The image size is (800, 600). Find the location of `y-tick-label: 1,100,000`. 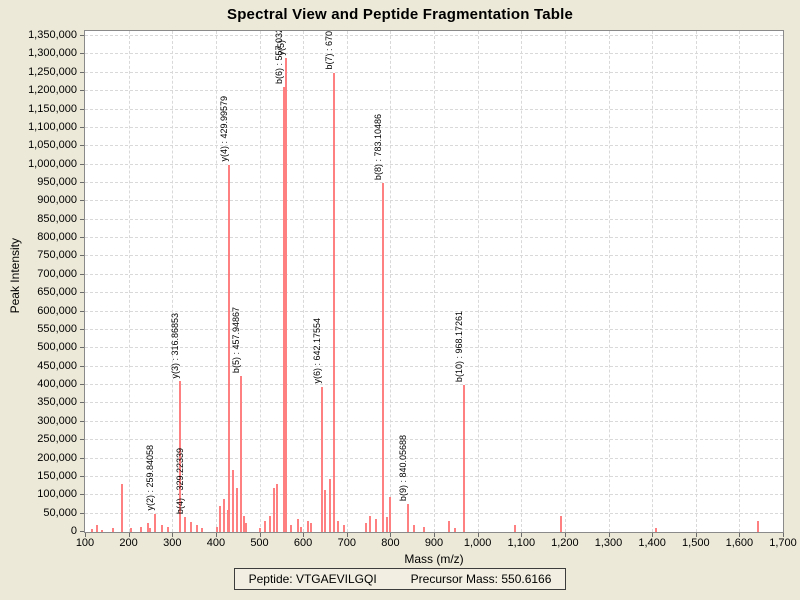

y-tick-label: 1,100,000 is located at coordinates (52, 126).